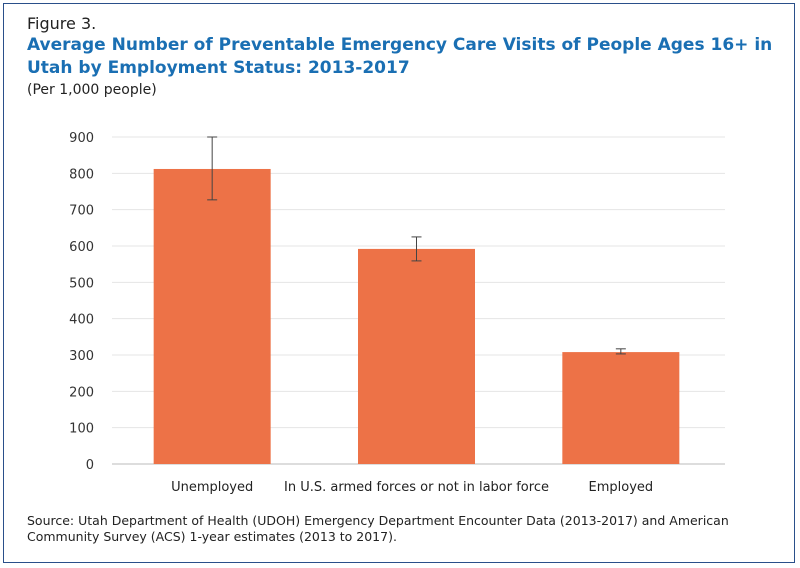 Image resolution: width=800 pixels, height=568 pixels. What do you see at coordinates (92, 90) in the screenshot?
I see `chart-subtitle: (Per 1,000 people)` at bounding box center [92, 90].